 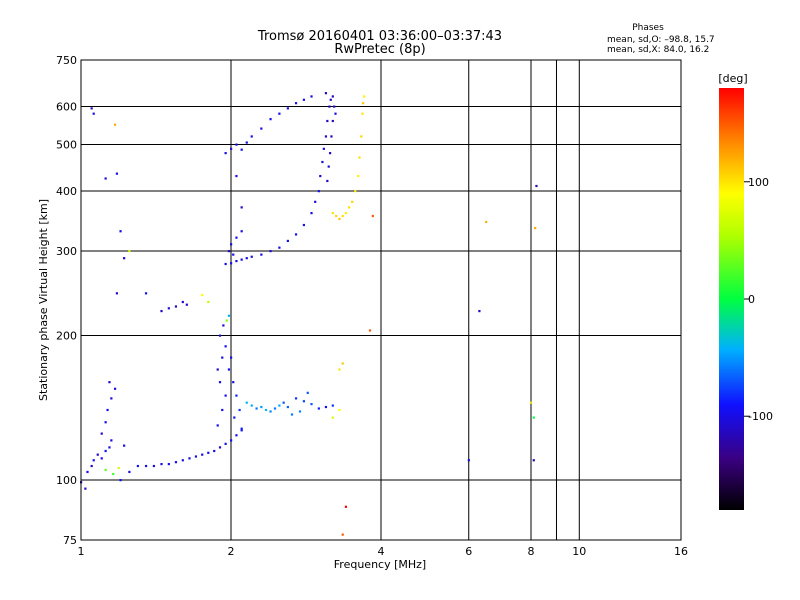 I want to click on colorbar-tick-label: -100, so click(x=760, y=416).